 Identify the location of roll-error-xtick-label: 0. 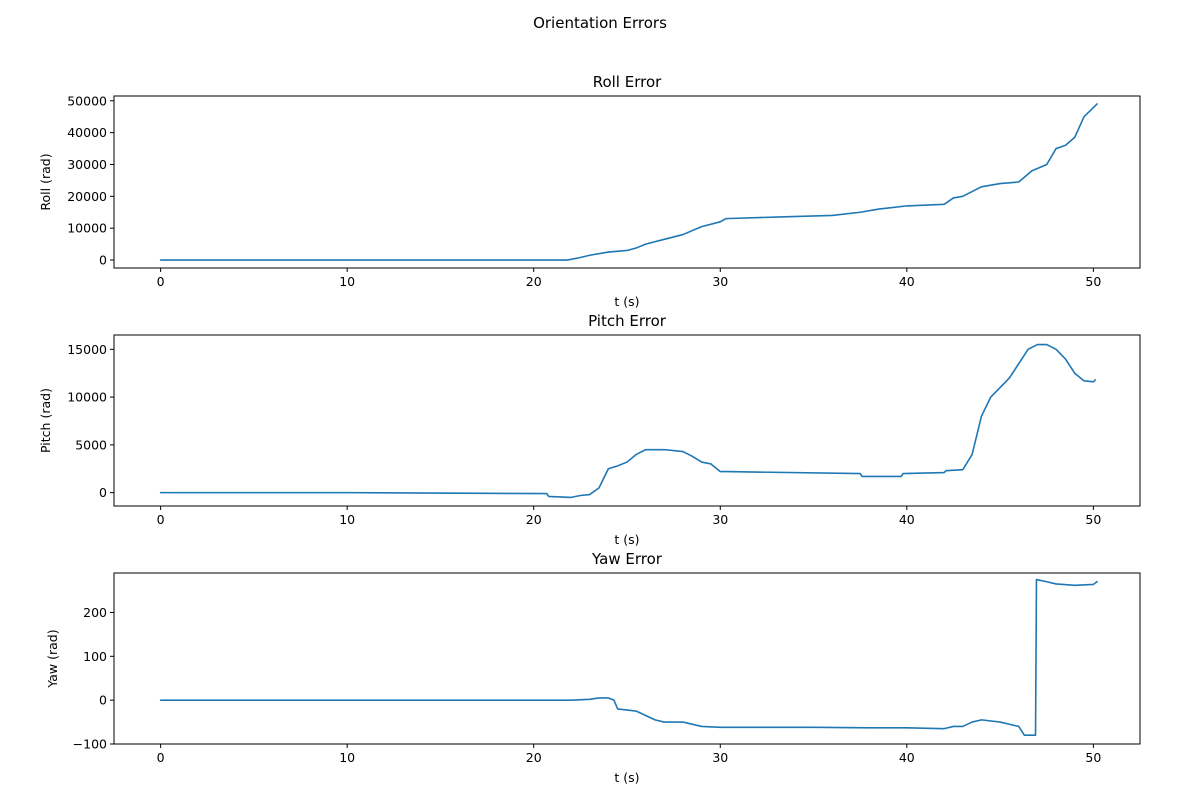
(161, 281).